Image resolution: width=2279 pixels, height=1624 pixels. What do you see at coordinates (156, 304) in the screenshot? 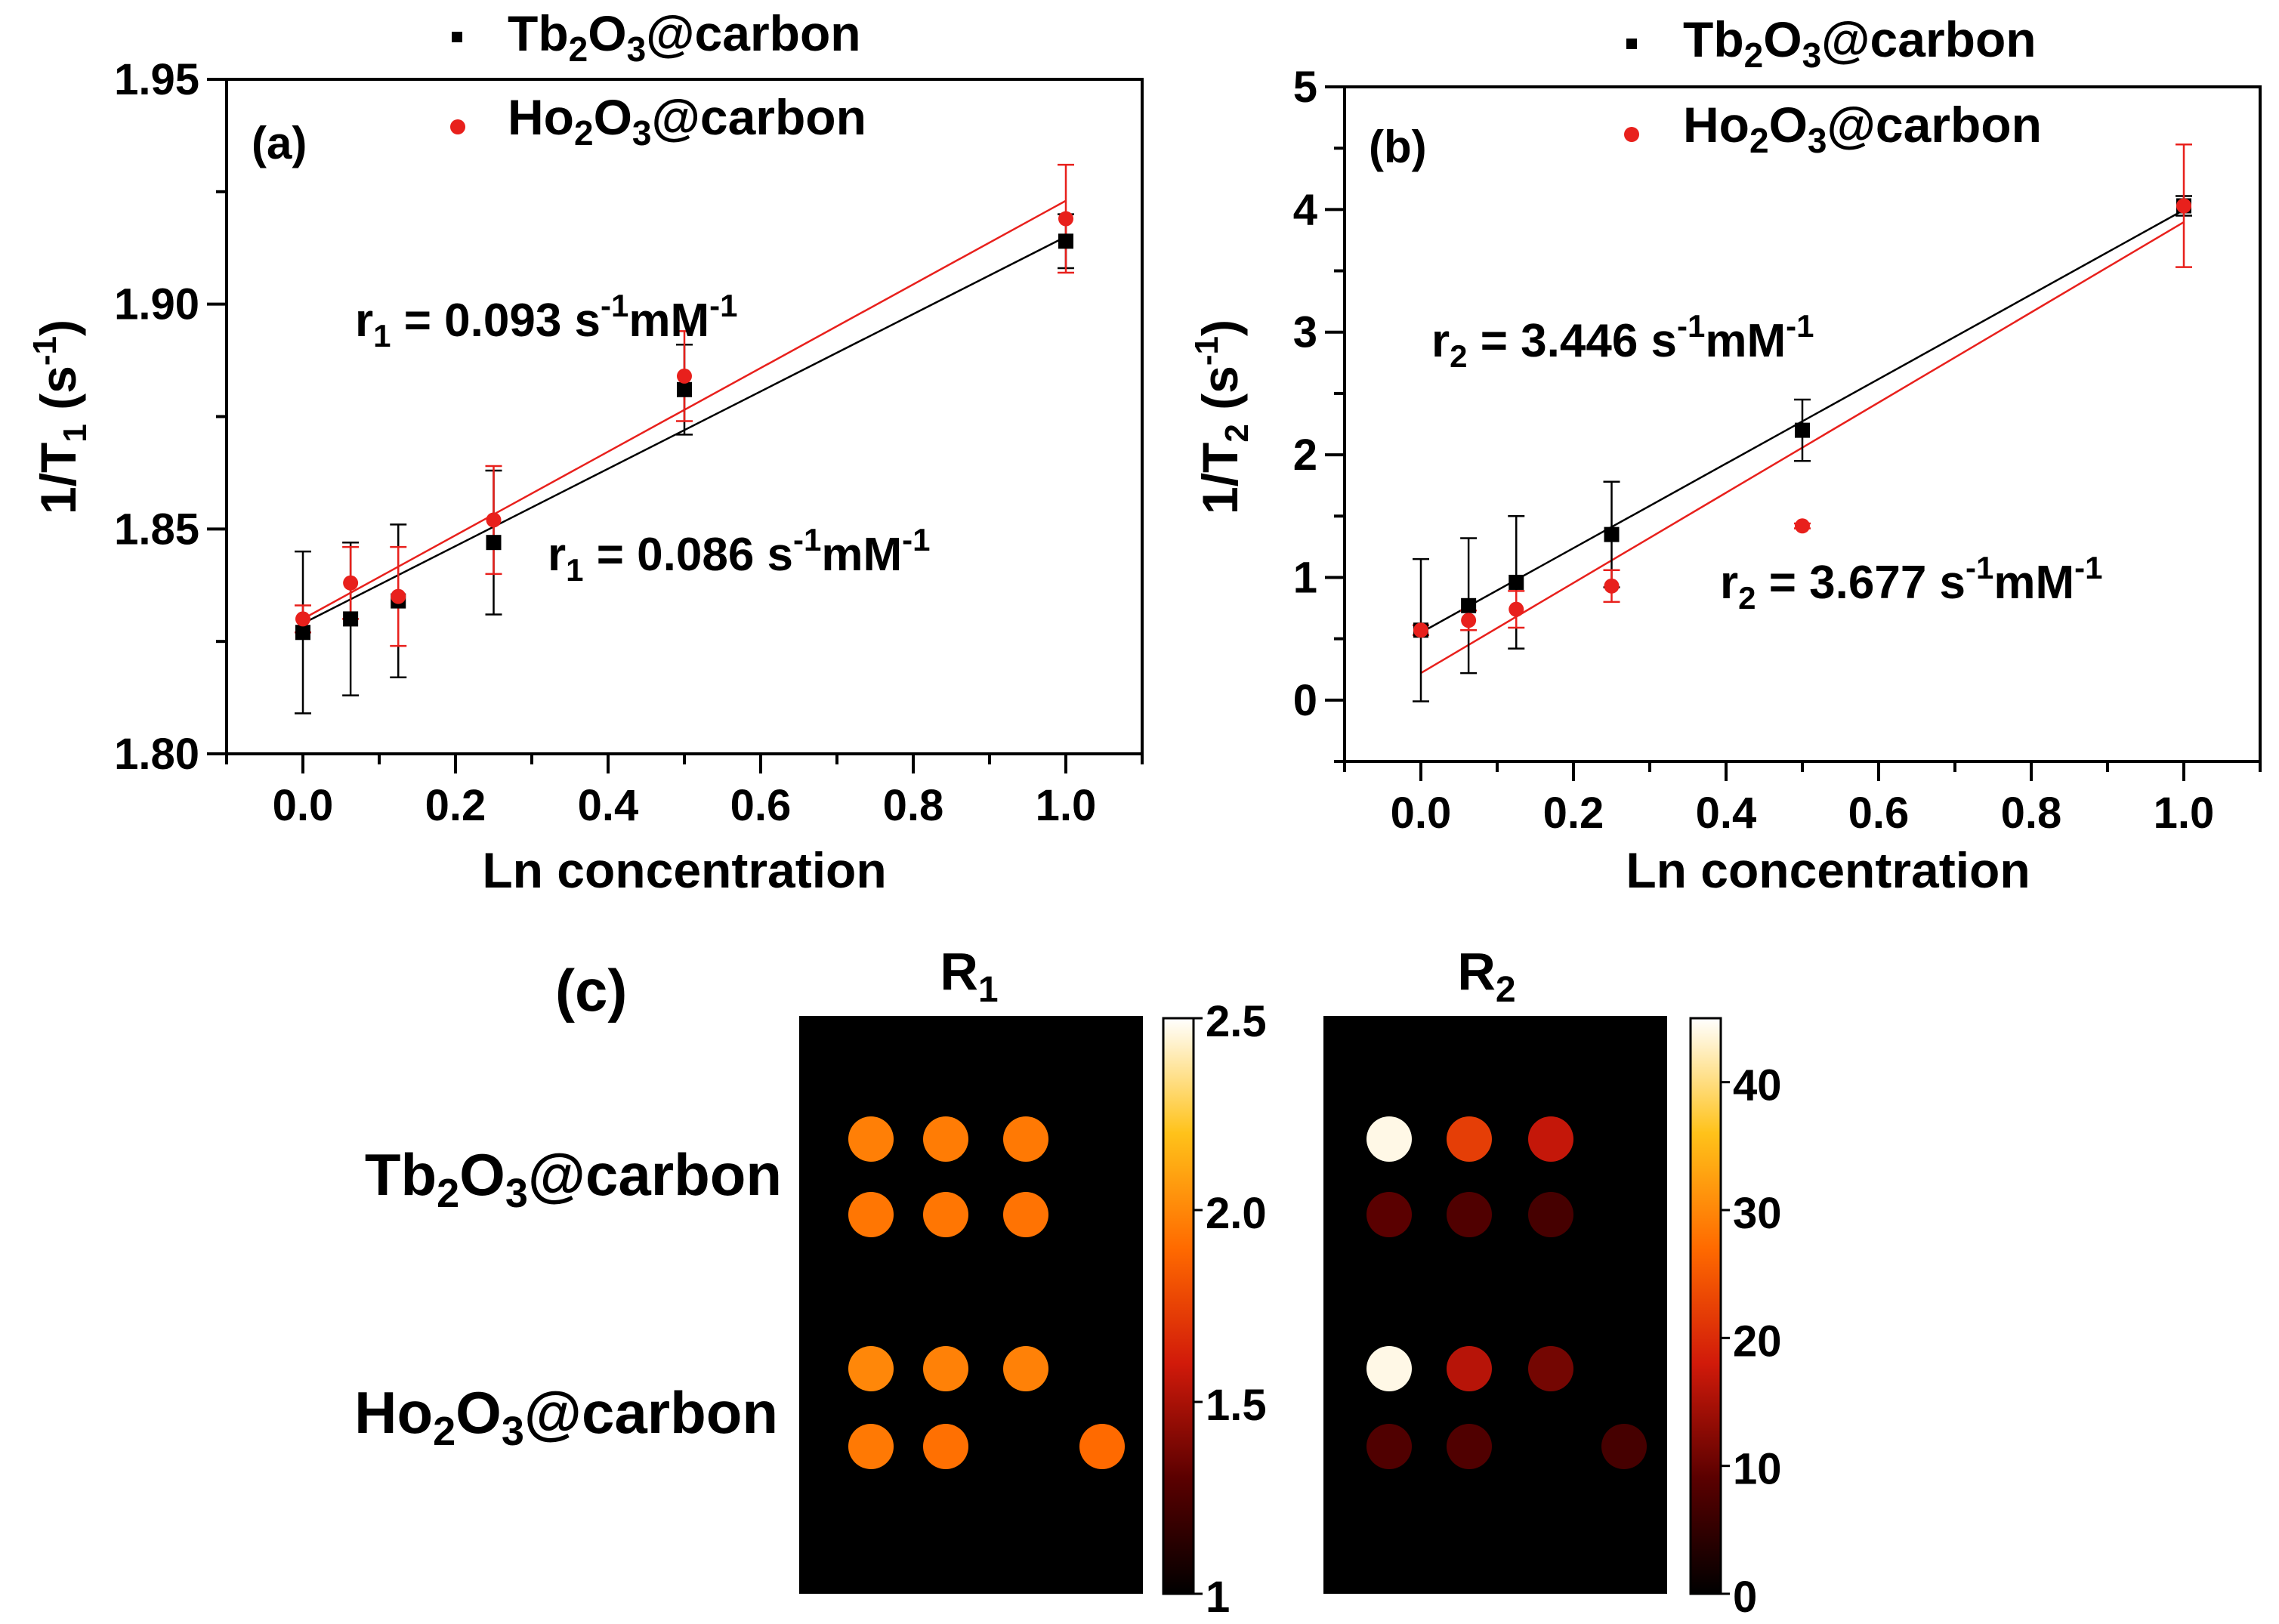
I see `y-tick-label: 1.90` at bounding box center [156, 304].